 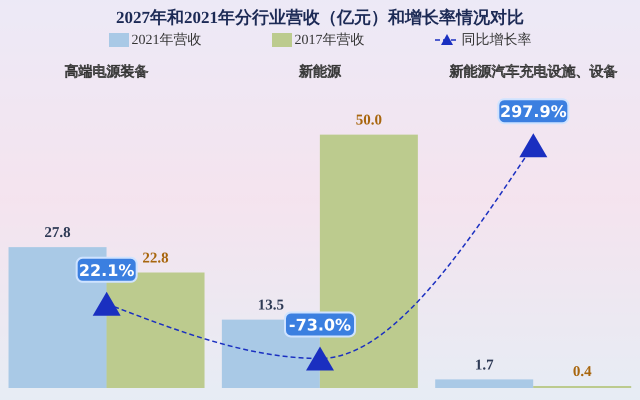 What do you see at coordinates (271, 306) in the screenshot?
I see `data-label: 13.5` at bounding box center [271, 306].